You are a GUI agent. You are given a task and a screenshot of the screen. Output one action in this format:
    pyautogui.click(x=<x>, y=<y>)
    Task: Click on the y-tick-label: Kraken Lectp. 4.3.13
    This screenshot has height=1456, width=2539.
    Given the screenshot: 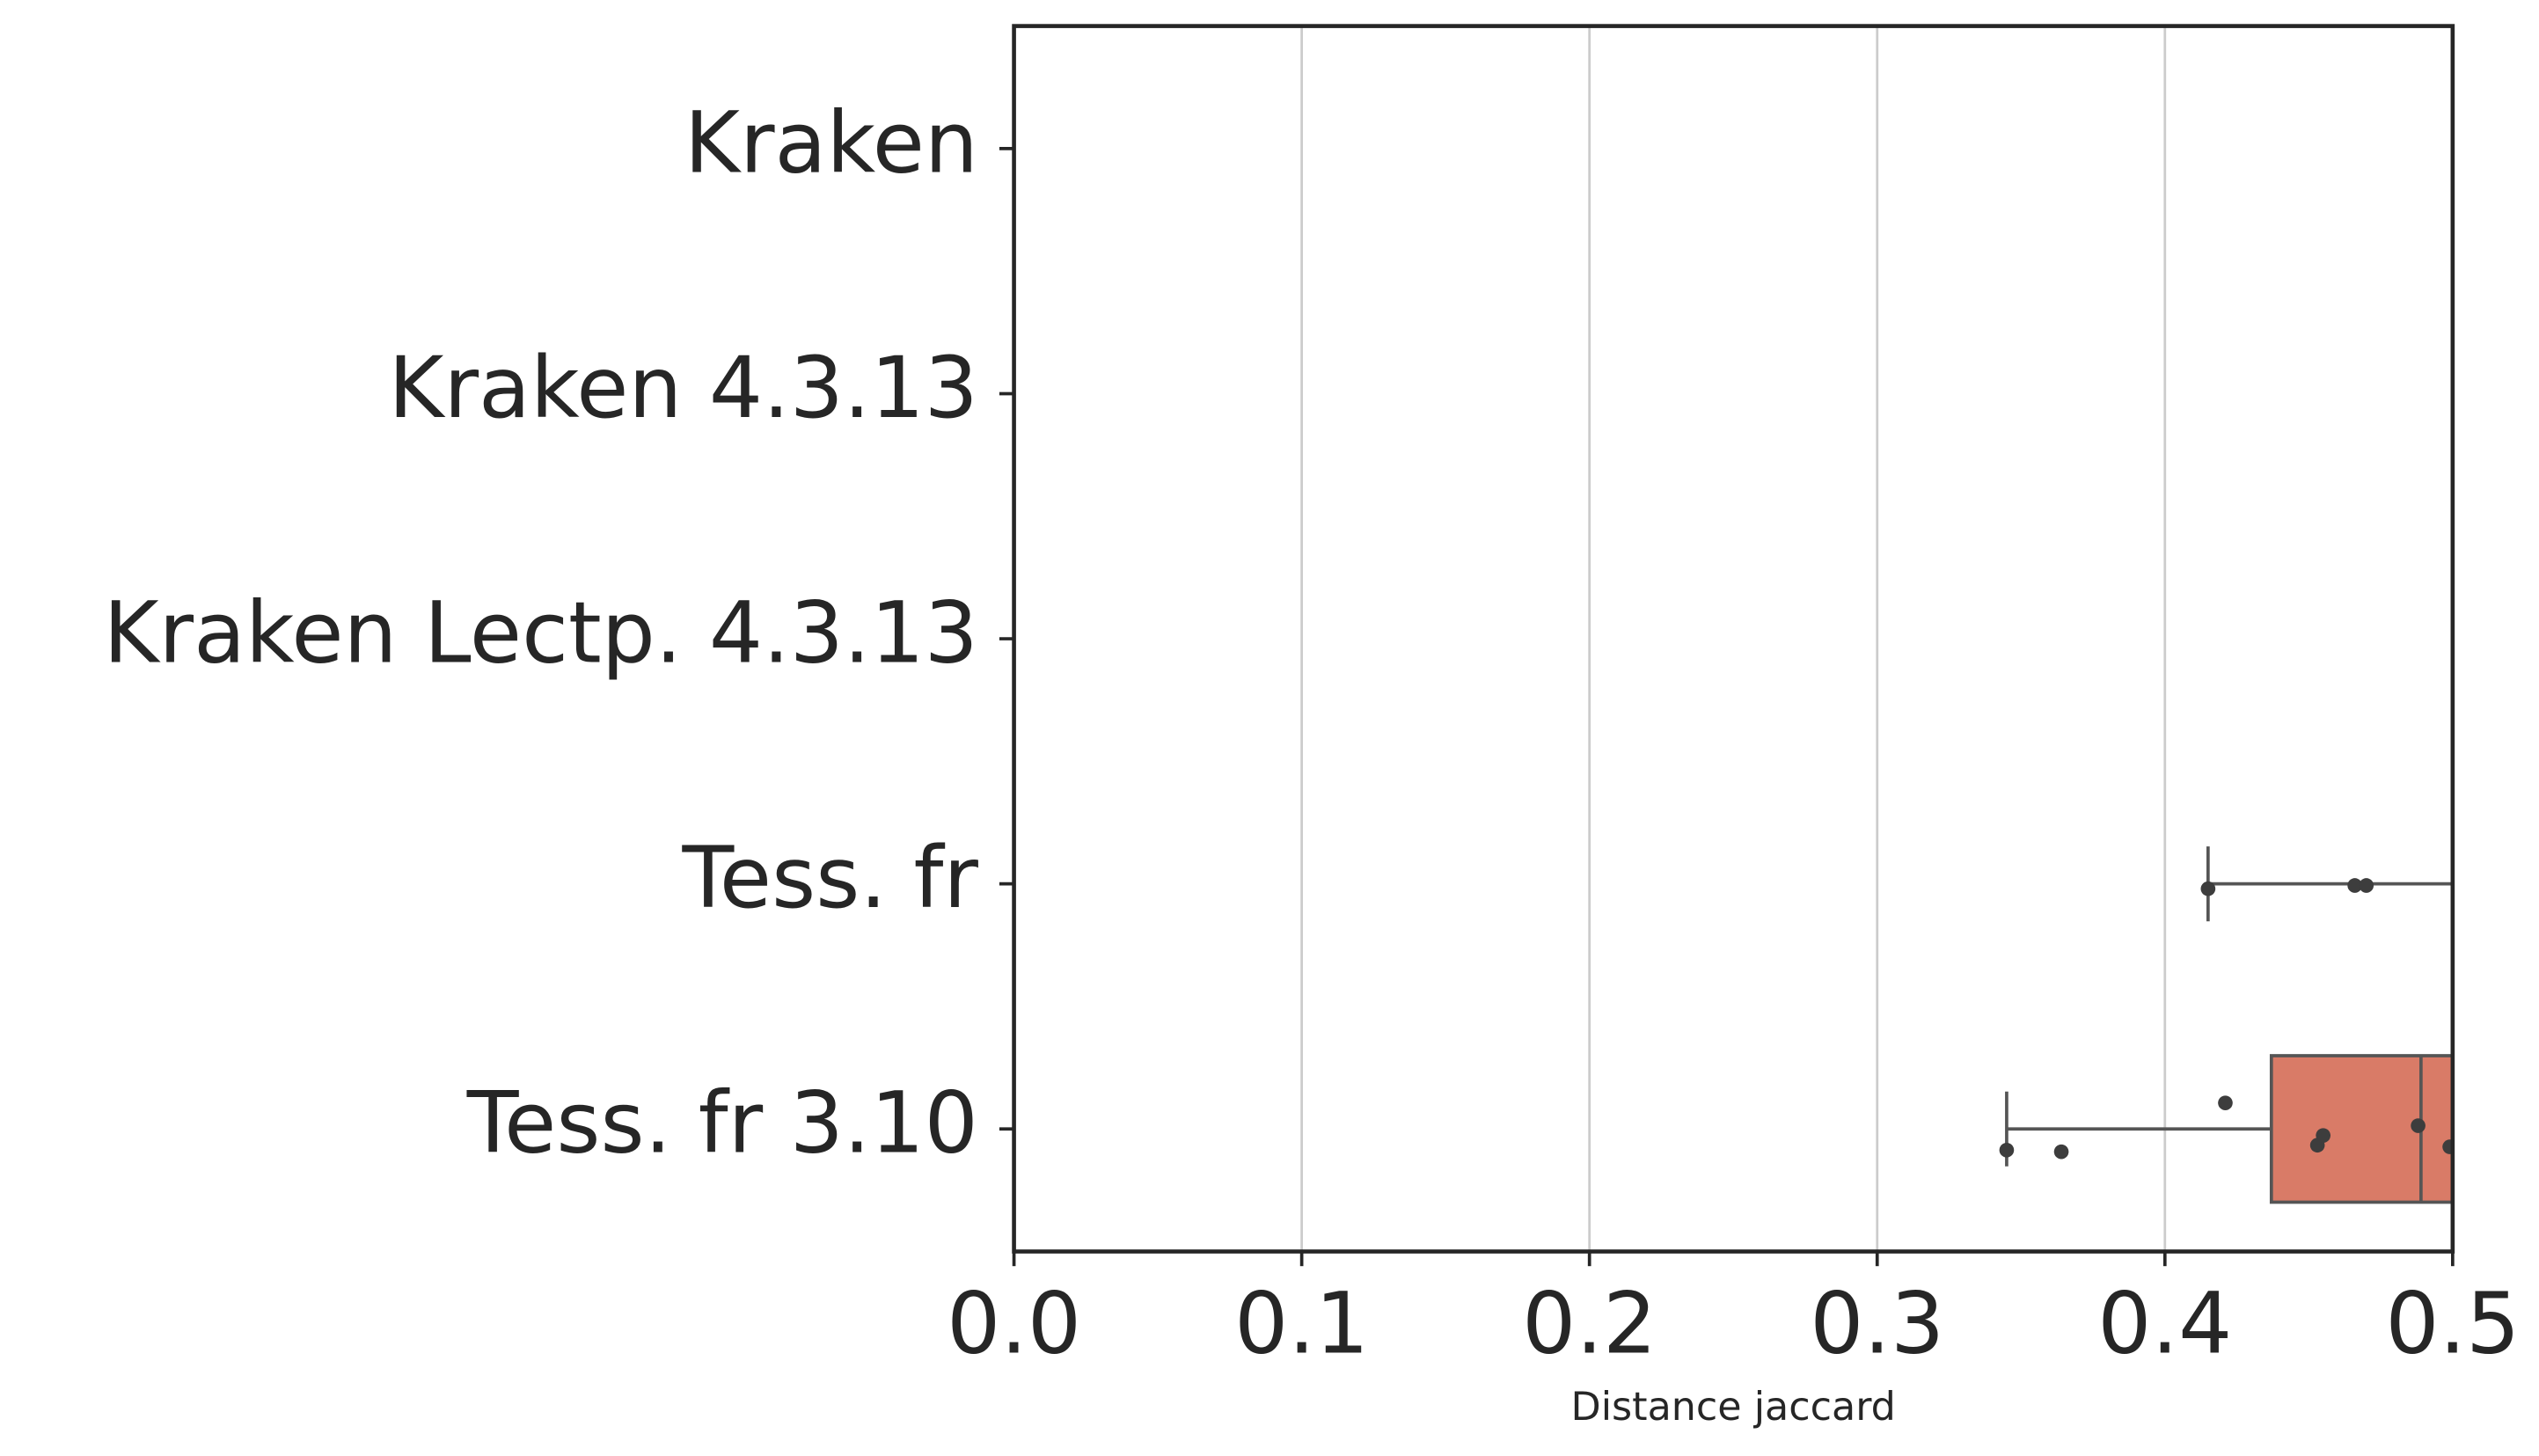 What is the action you would take?
    pyautogui.click(x=540, y=632)
    